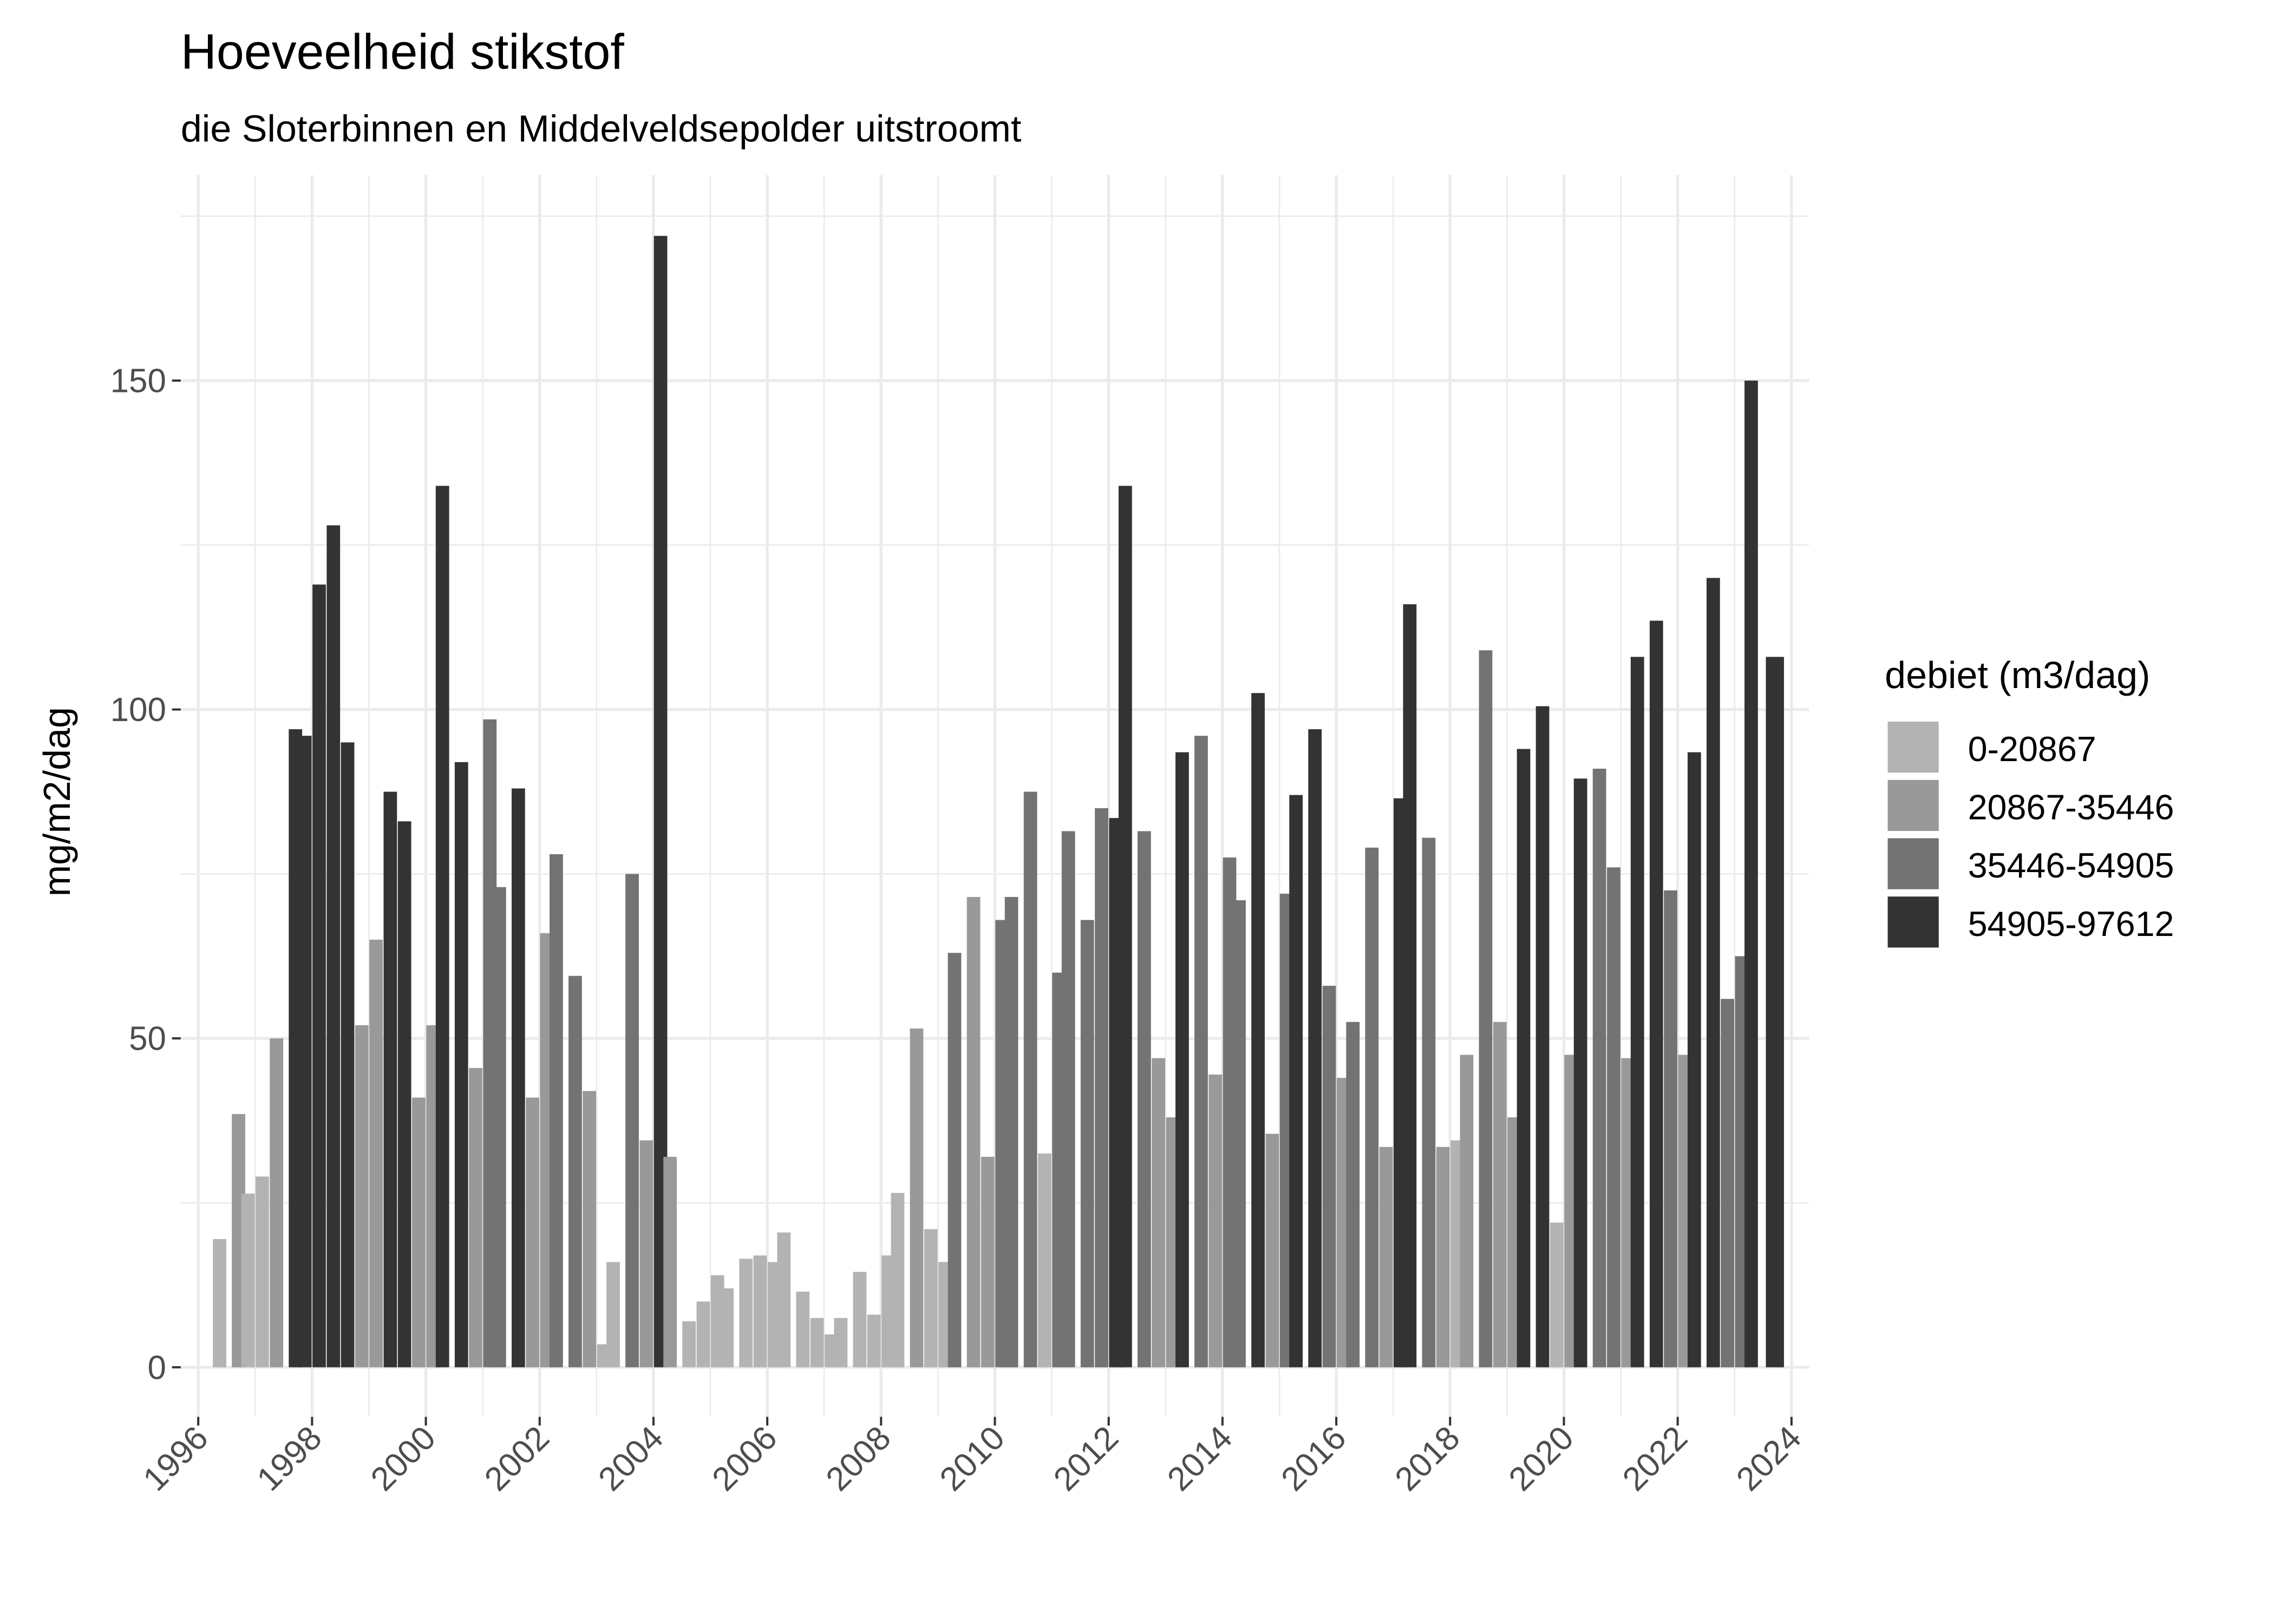 This screenshot has width=2274, height=1624. Describe the element at coordinates (1086, 1458) in the screenshot. I see `x-tick-label: 2012` at that location.